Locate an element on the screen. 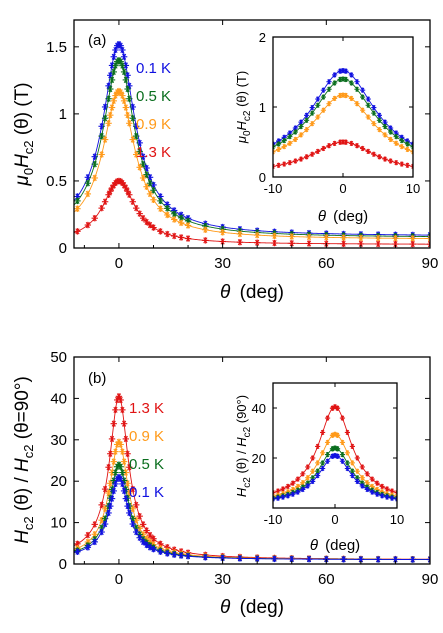  point-0.1K-13 is located at coordinates (122, 484).